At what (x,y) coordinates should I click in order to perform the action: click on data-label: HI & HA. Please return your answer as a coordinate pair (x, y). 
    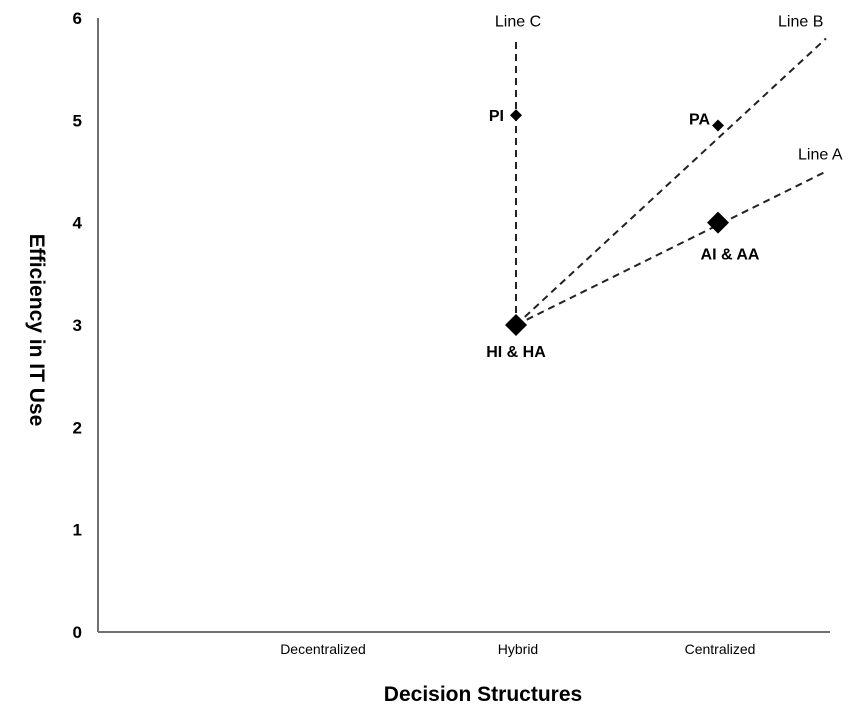
    Looking at the image, I should click on (516, 352).